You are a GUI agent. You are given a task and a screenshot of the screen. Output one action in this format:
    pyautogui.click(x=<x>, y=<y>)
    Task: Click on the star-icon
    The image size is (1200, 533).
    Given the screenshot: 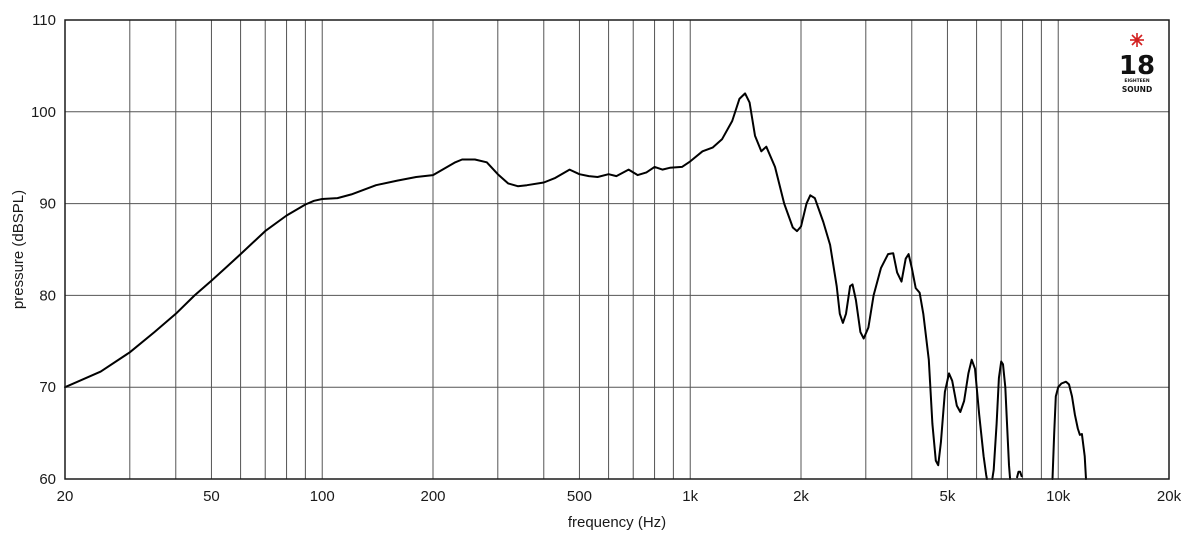 What is the action you would take?
    pyautogui.click(x=1137, y=40)
    